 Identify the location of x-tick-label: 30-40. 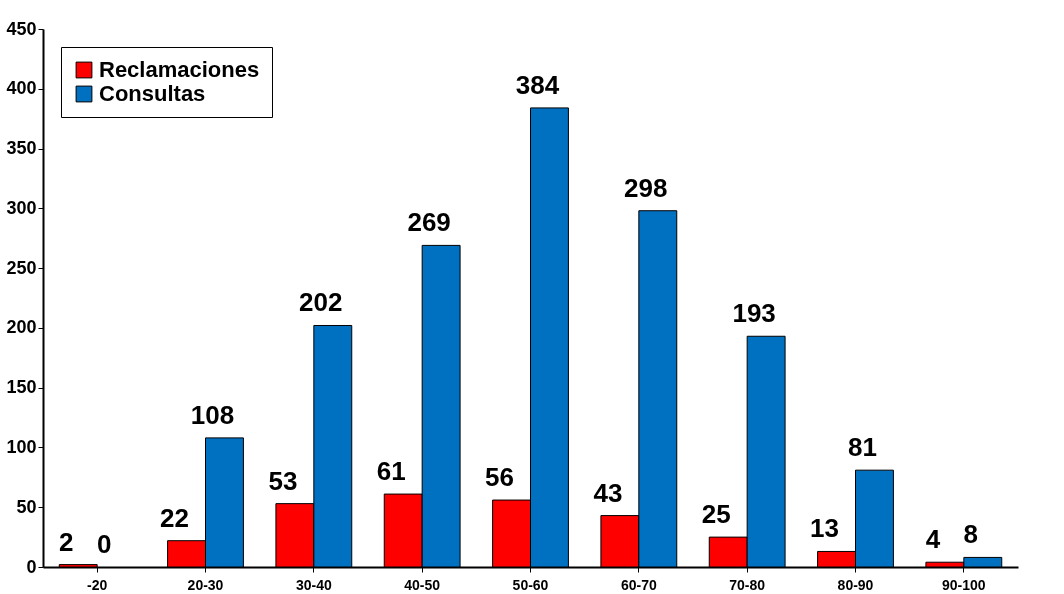
(313, 584).